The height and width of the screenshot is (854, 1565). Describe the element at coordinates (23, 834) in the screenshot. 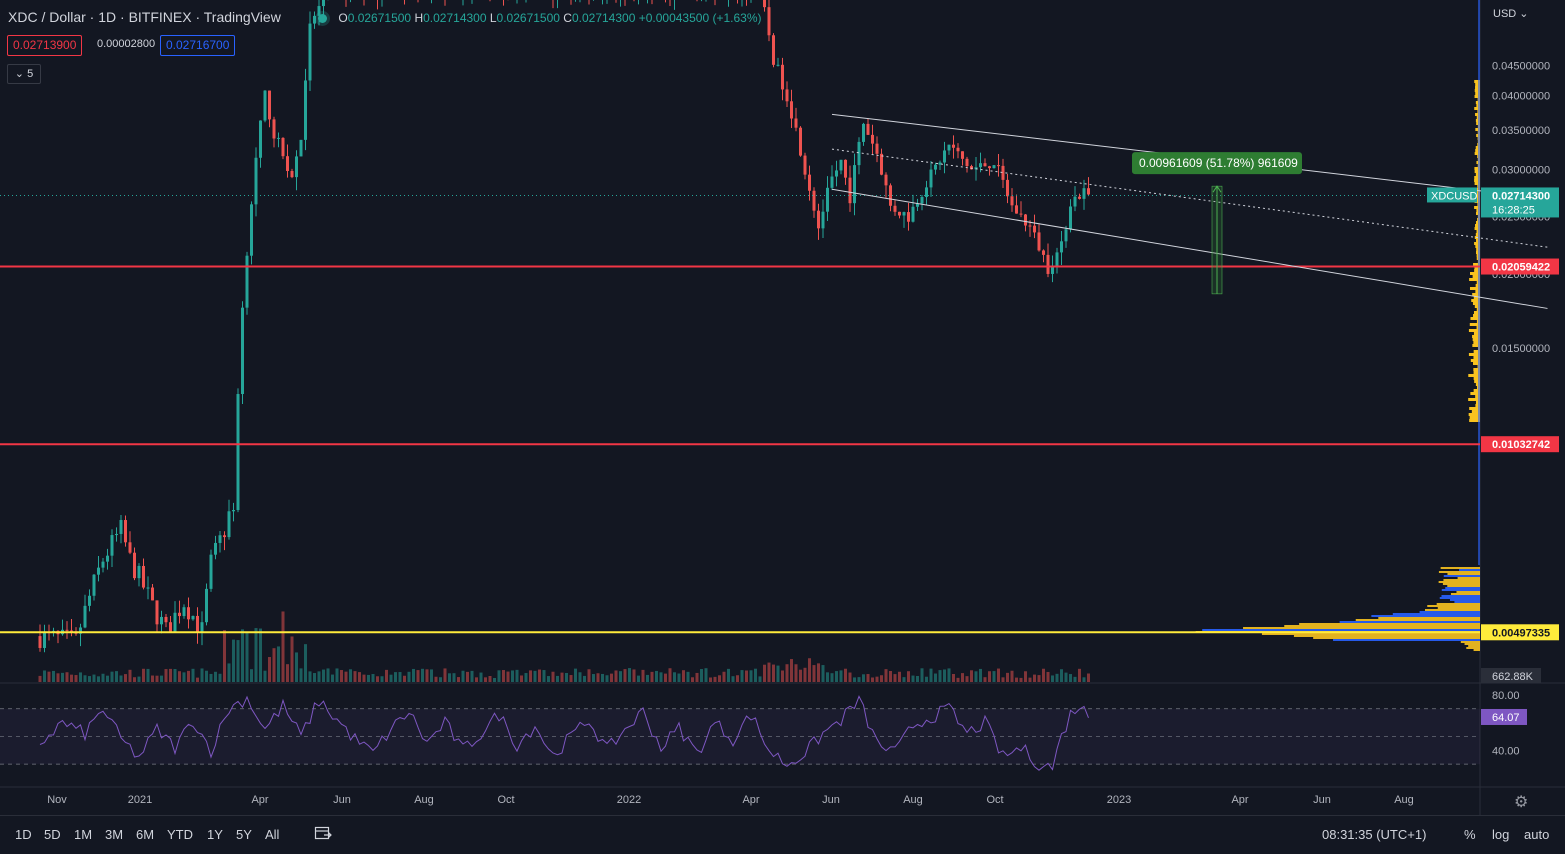

I see `range-1d-button: 1D` at that location.